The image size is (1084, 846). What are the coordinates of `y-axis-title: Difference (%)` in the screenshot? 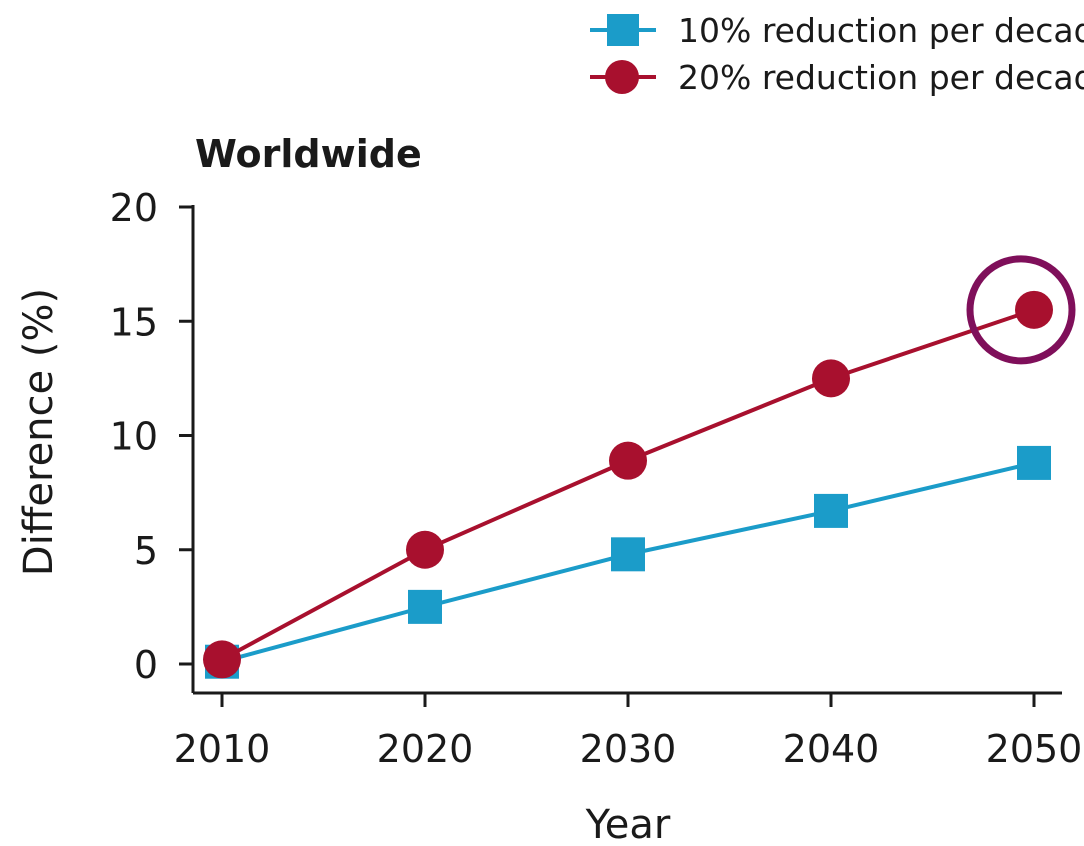 It's located at (39, 432).